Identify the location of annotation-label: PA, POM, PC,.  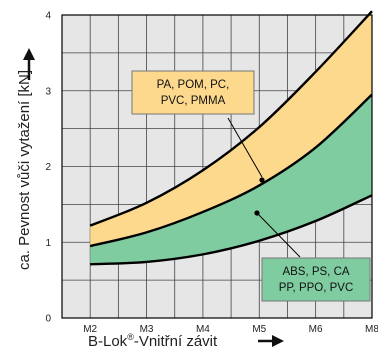
(193, 85).